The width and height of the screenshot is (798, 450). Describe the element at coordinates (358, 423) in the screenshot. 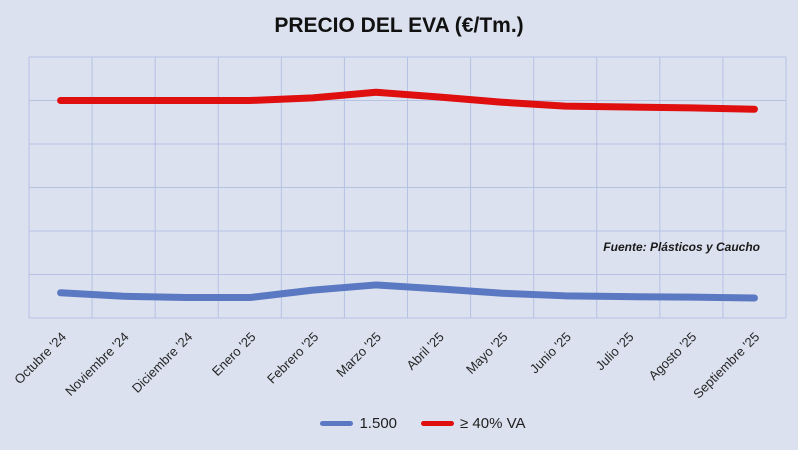

I see `legend-item-1500: 1.500` at that location.